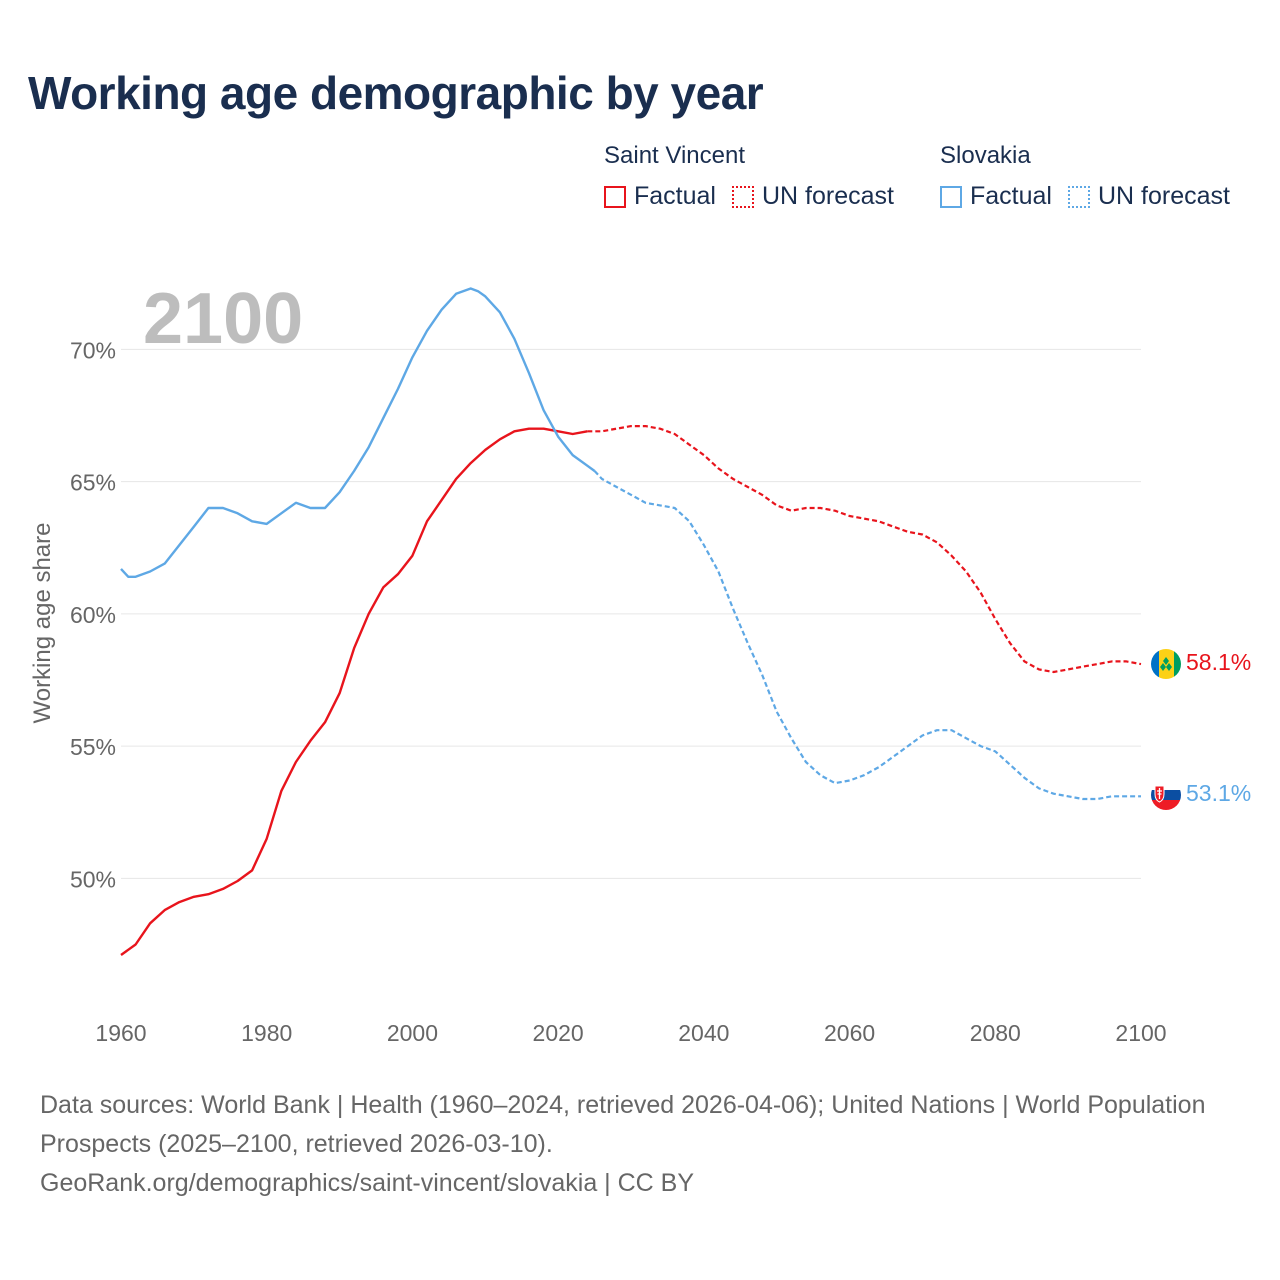 This screenshot has height=1280, width=1280. What do you see at coordinates (1166, 795) in the screenshot?
I see `slovakia-flag-icon` at bounding box center [1166, 795].